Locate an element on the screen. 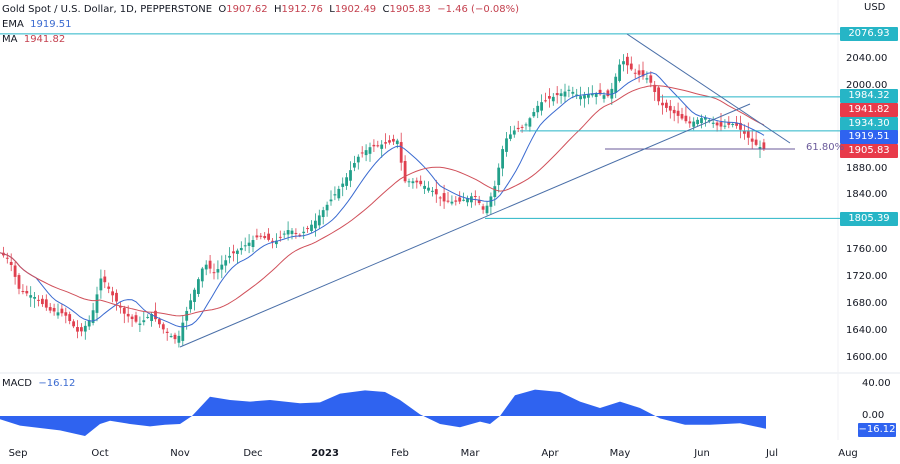 Image resolution: width=900 pixels, height=464 pixels. price-tick: 2000.00 is located at coordinates (867, 85).